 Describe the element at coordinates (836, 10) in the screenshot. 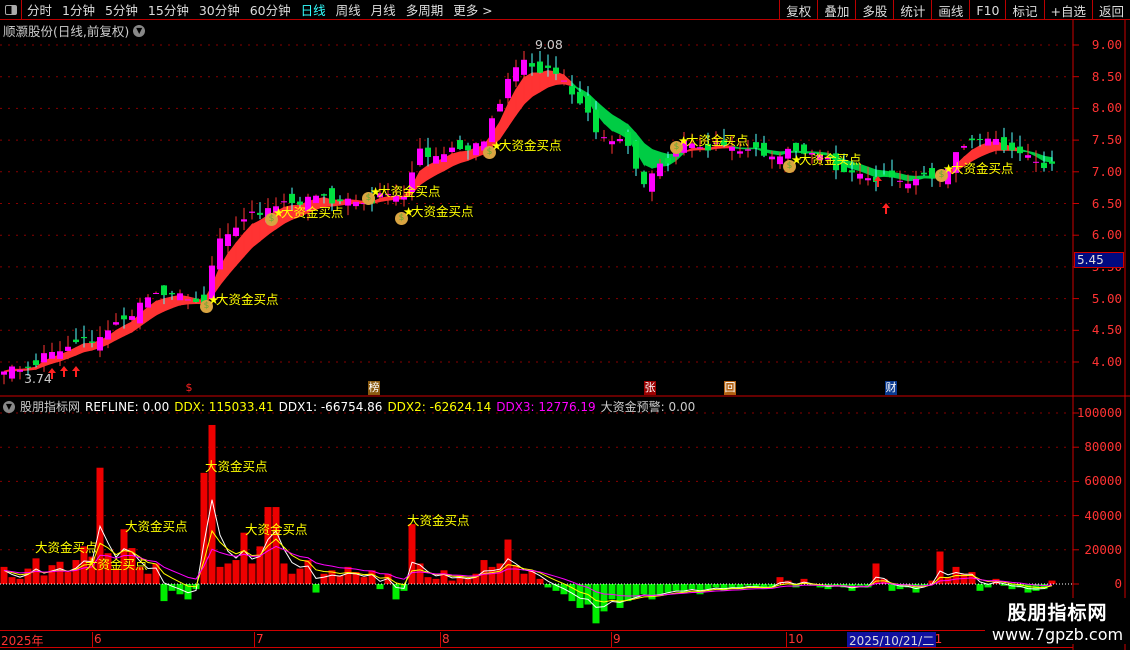

I see `toolbar-button: 叠加` at that location.